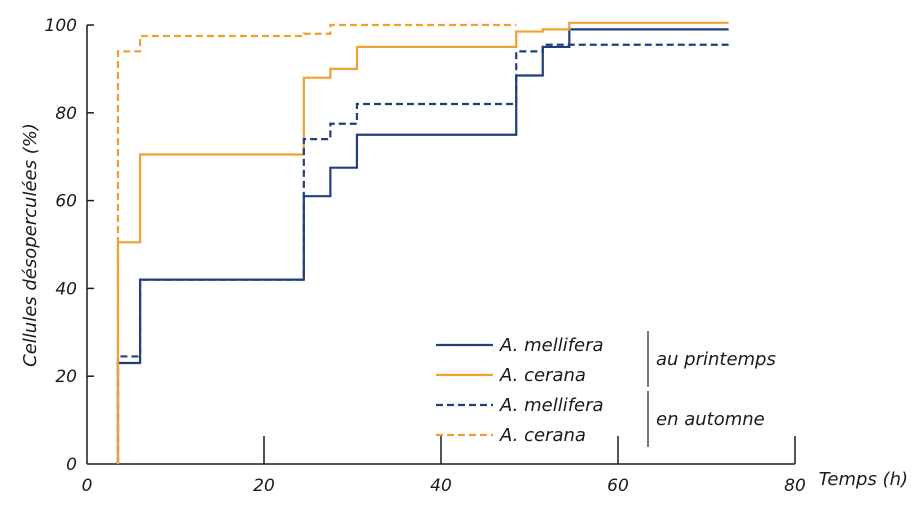 The image size is (923, 511). I want to click on x-tick-label: 60, so click(618, 486).